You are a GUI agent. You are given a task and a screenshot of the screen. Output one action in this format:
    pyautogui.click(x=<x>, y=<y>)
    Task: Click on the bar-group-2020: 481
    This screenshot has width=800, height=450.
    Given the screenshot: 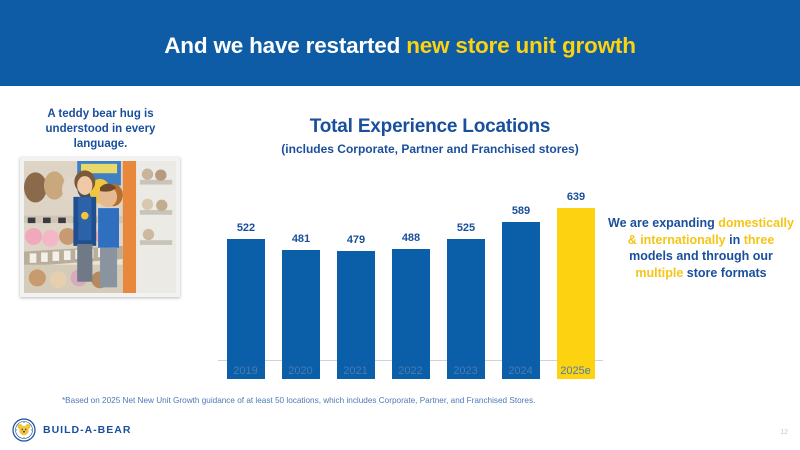 What is the action you would take?
    pyautogui.click(x=301, y=306)
    